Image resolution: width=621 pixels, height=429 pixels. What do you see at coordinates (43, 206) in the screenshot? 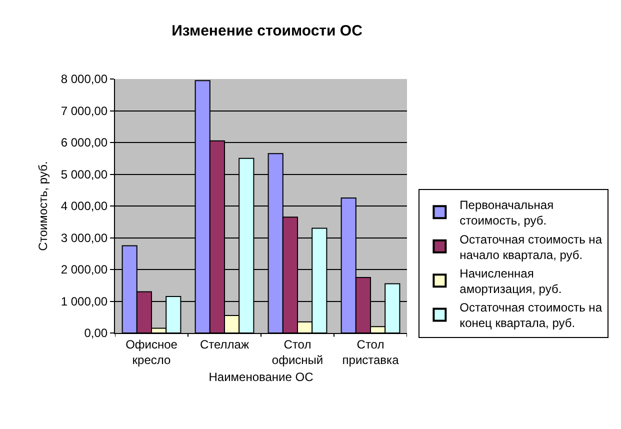
I see `y-axis-title: Стоимость, руб.` at bounding box center [43, 206].